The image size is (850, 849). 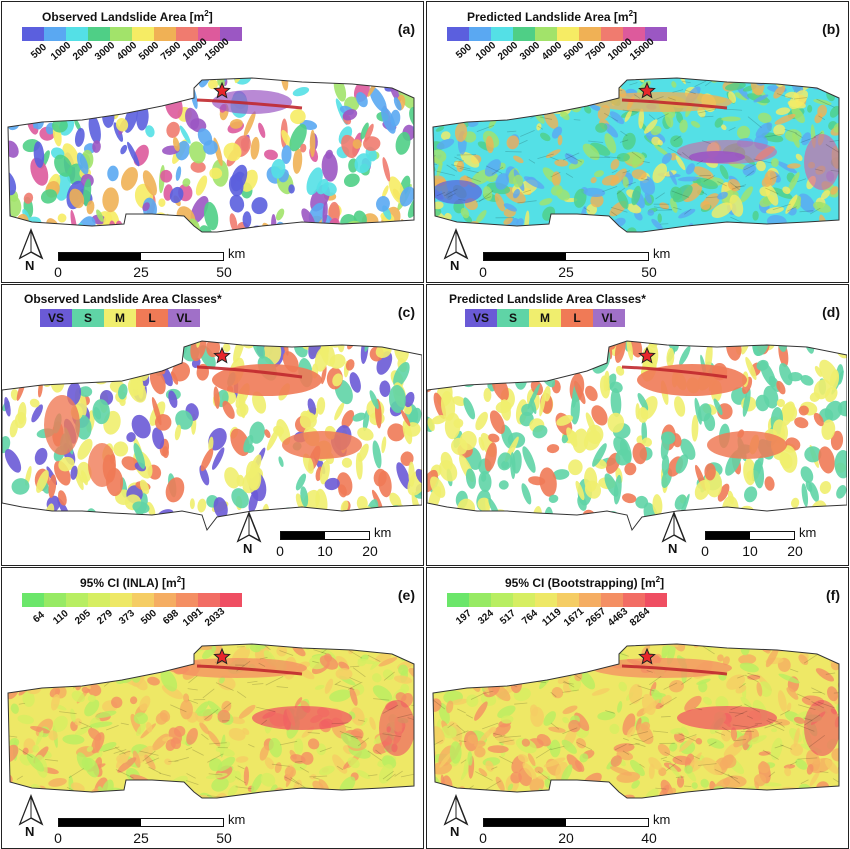 What do you see at coordinates (548, 17) in the screenshot?
I see `panel-title-text: Predicted Landslide Area [m` at bounding box center [548, 17].